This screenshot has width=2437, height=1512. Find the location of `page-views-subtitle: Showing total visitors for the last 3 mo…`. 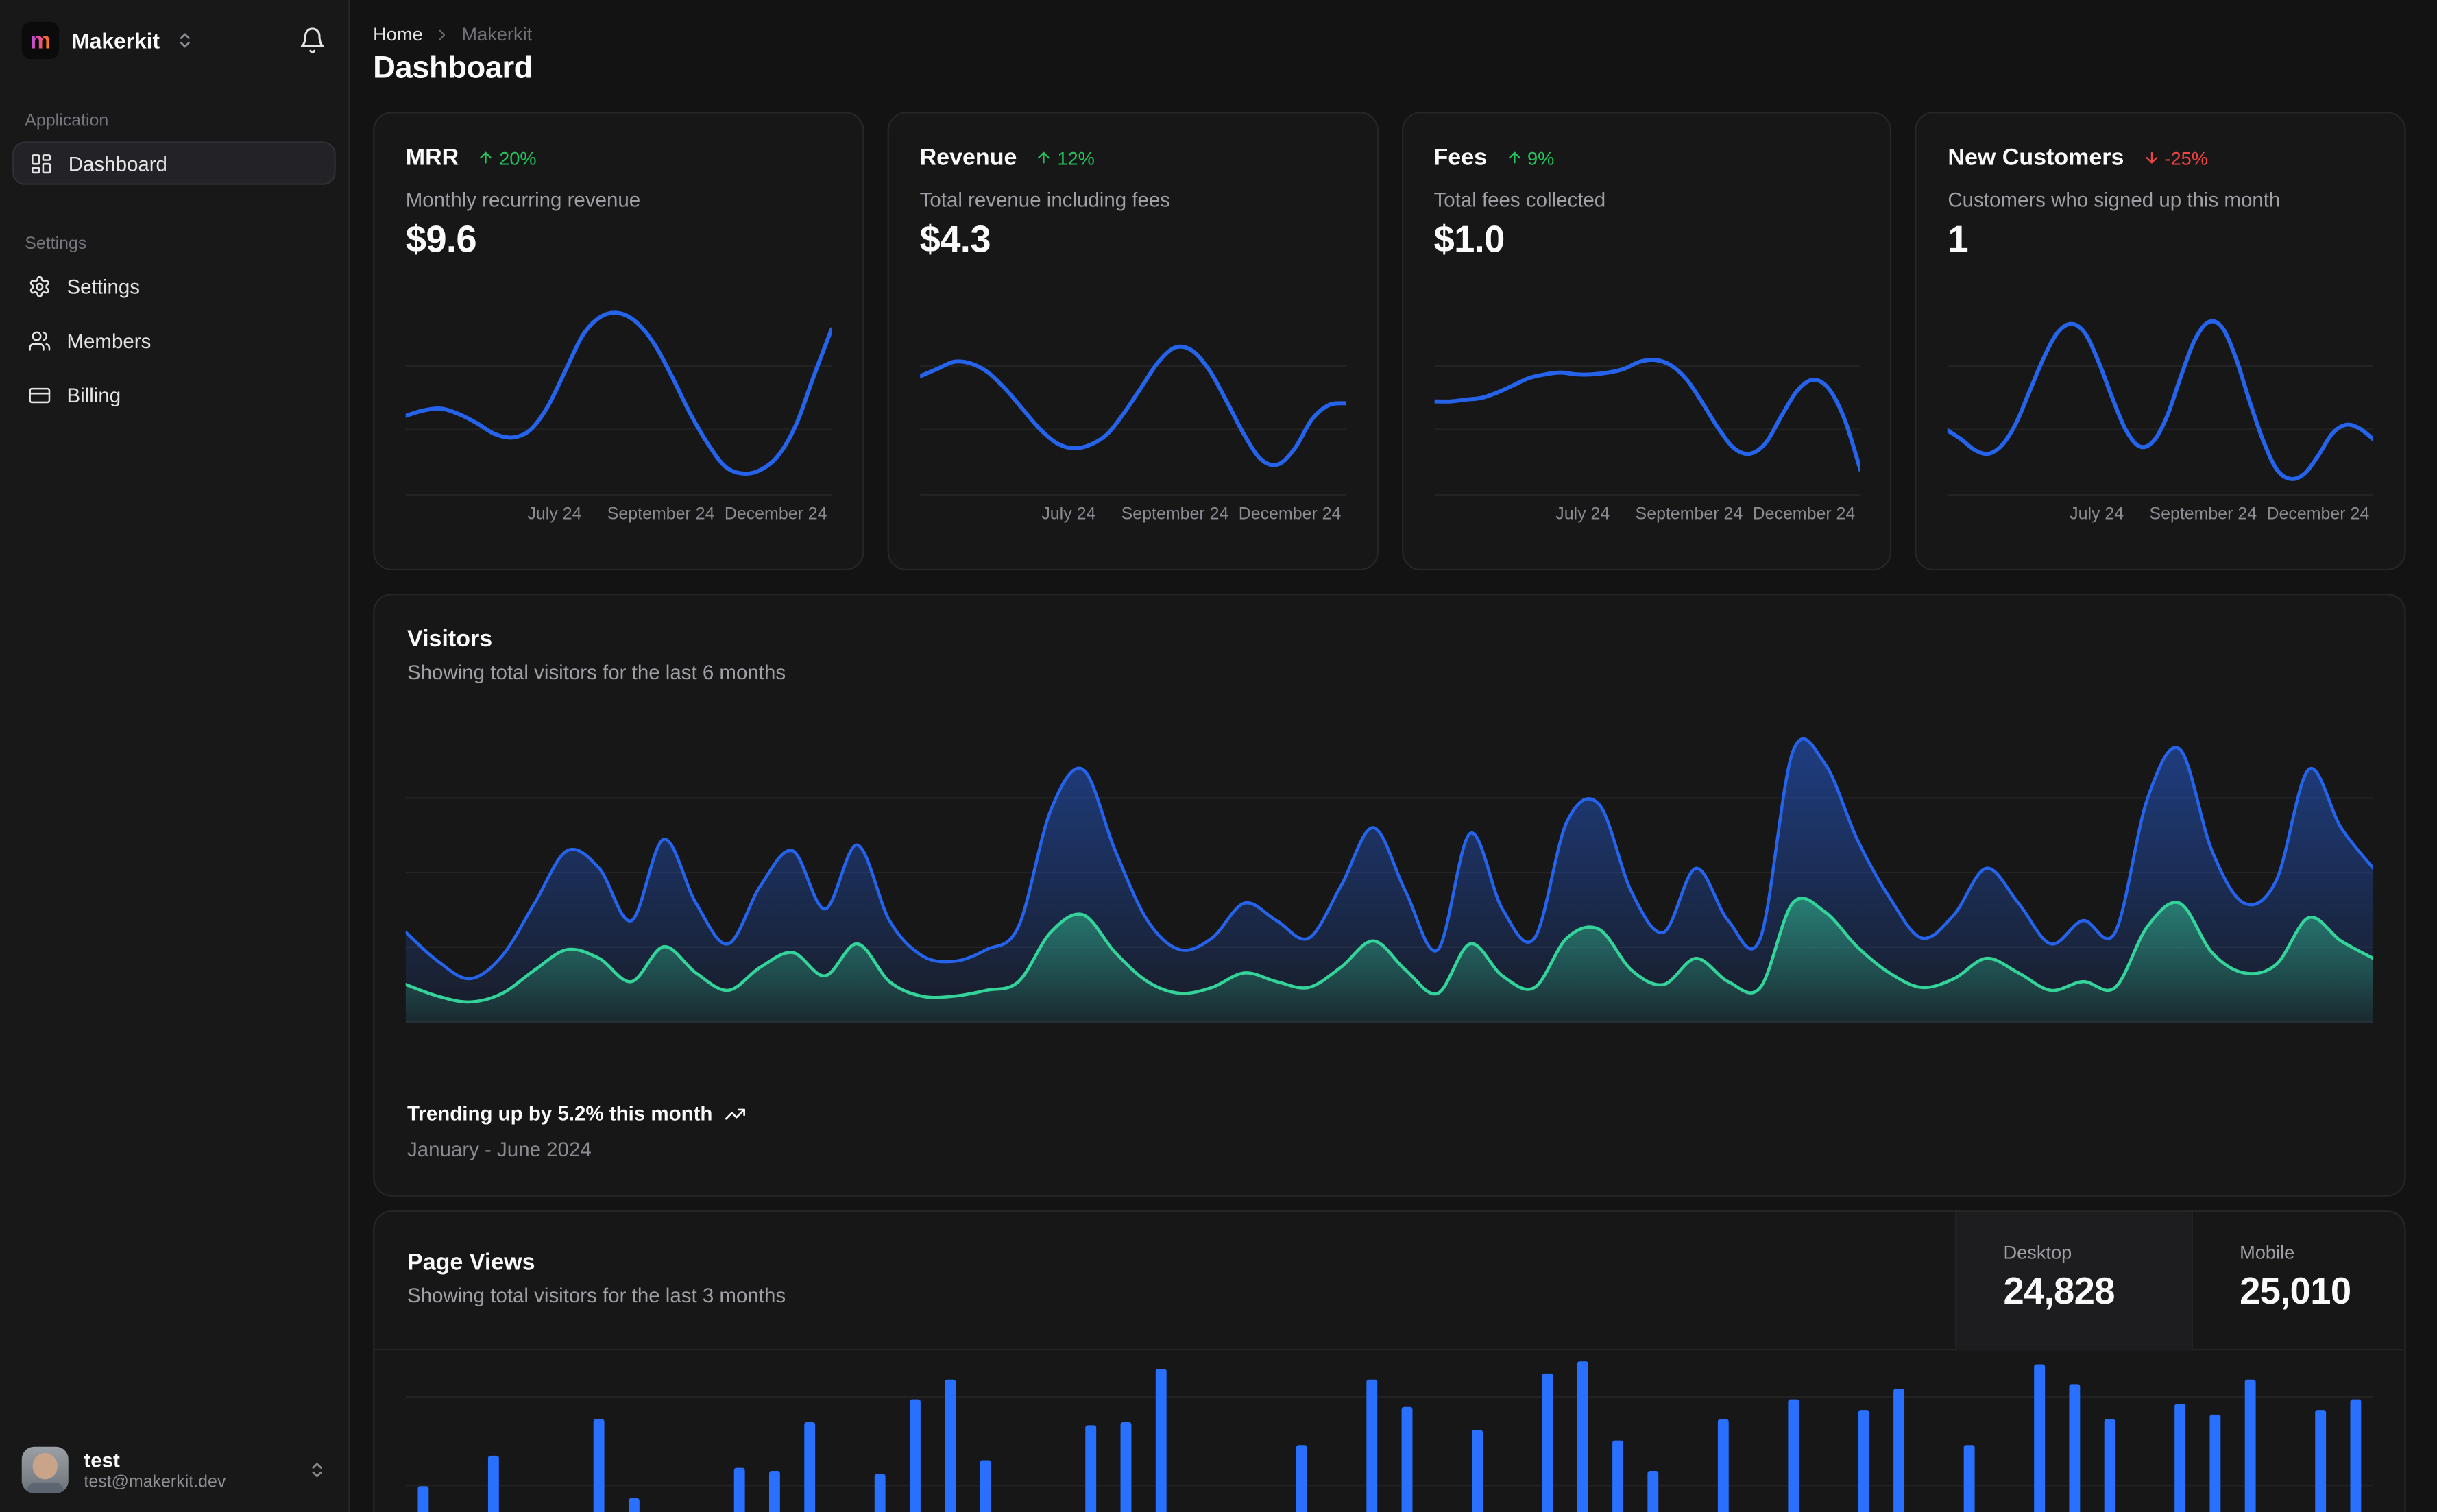

page-views-subtitle: Showing total visitors for the last 3 mo… is located at coordinates (596, 1295).